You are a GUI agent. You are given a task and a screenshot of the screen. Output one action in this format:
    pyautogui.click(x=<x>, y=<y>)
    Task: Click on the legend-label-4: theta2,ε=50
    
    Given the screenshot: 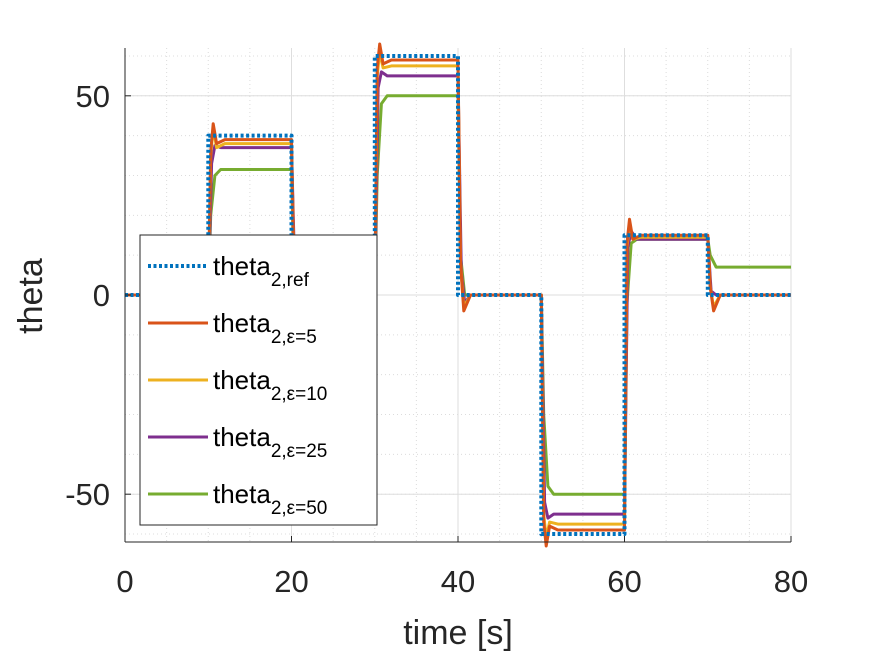 What is the action you would take?
    pyautogui.click(x=270, y=499)
    